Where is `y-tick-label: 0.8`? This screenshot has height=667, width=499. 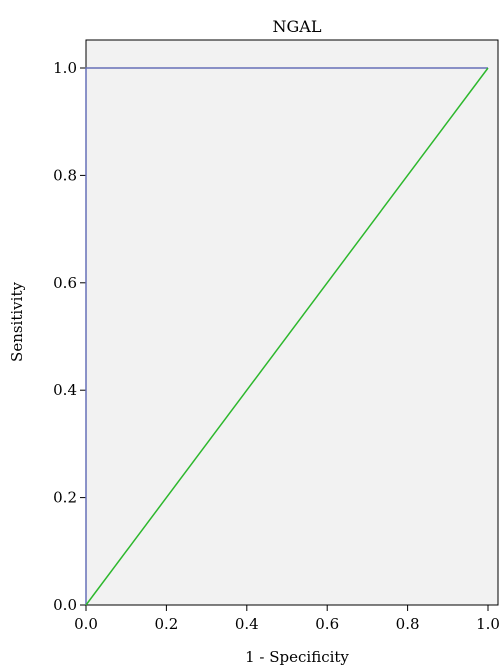 y-tick-label: 0.8 is located at coordinates (65, 175).